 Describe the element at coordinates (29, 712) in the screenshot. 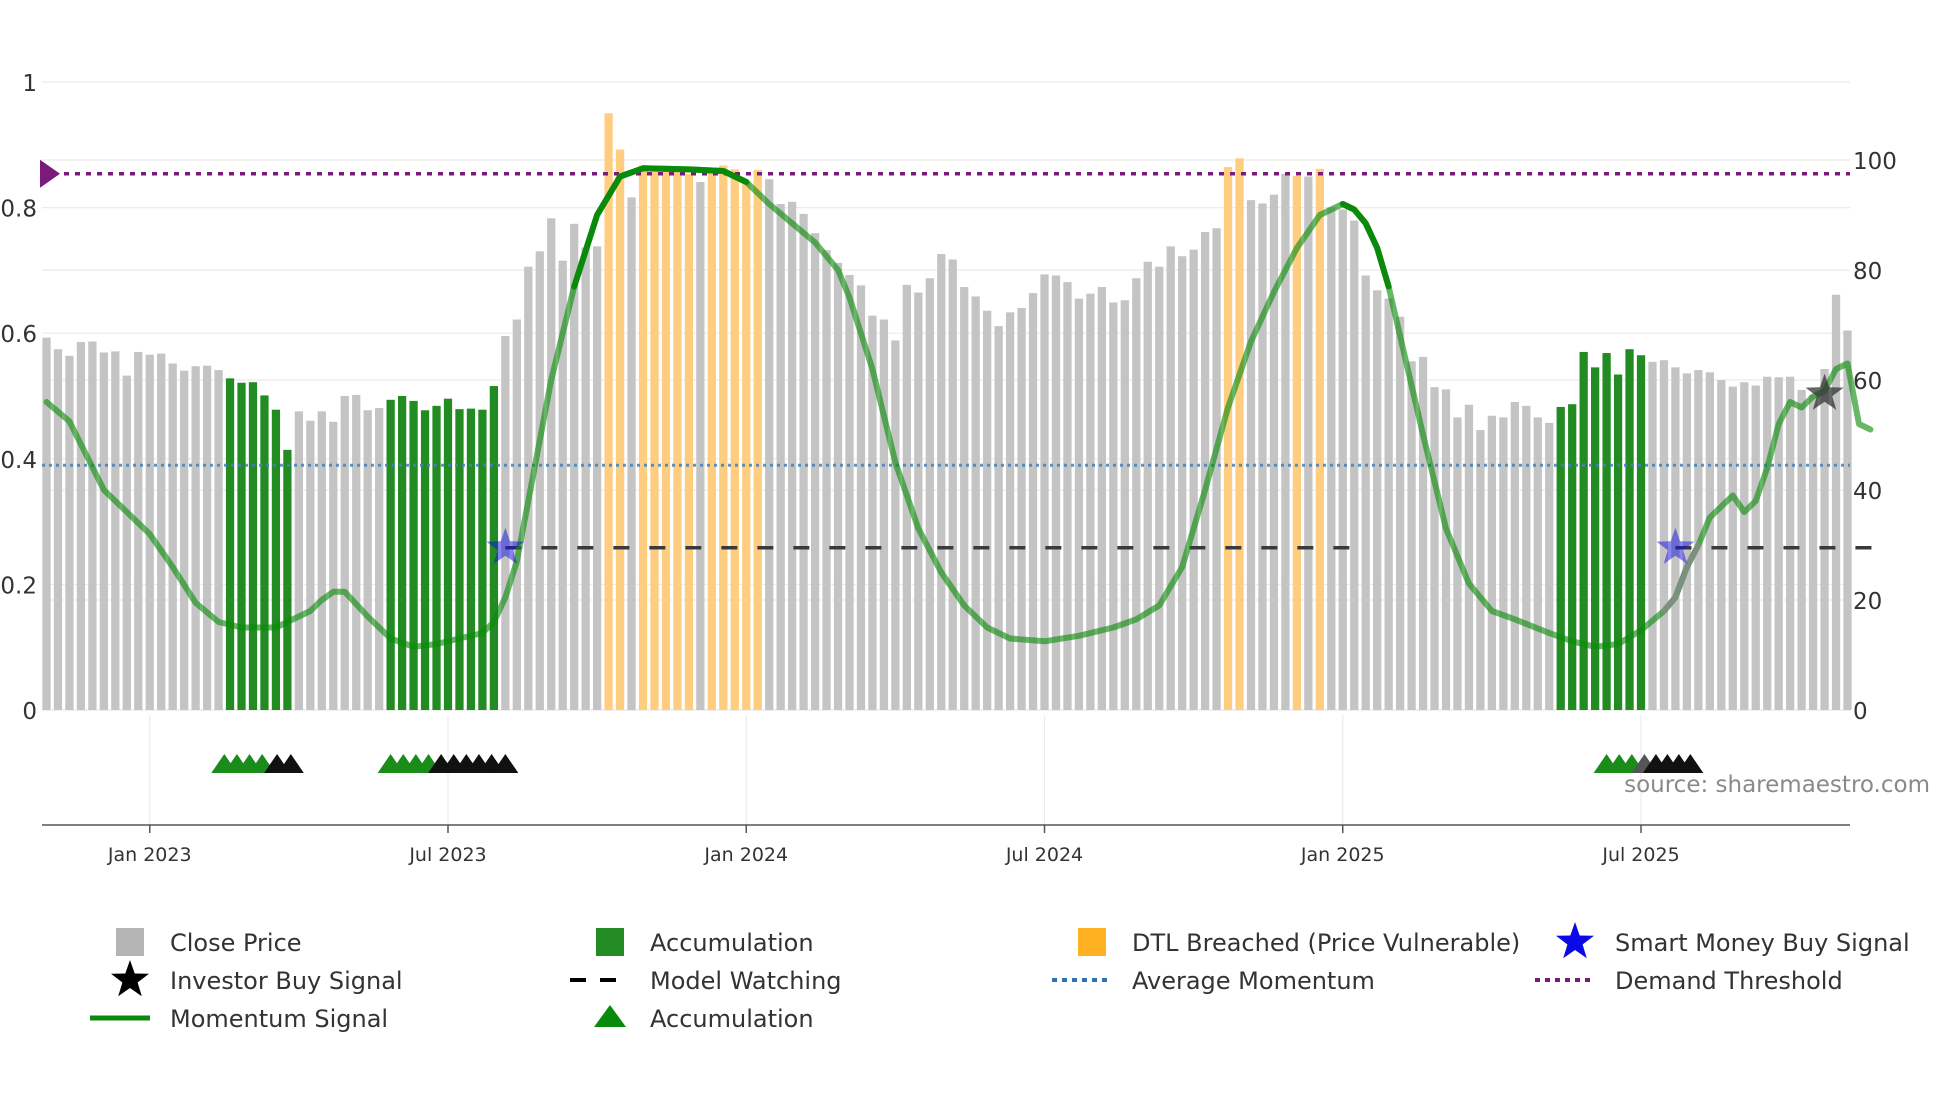

I see `left-axis-tick-label: 0` at that location.